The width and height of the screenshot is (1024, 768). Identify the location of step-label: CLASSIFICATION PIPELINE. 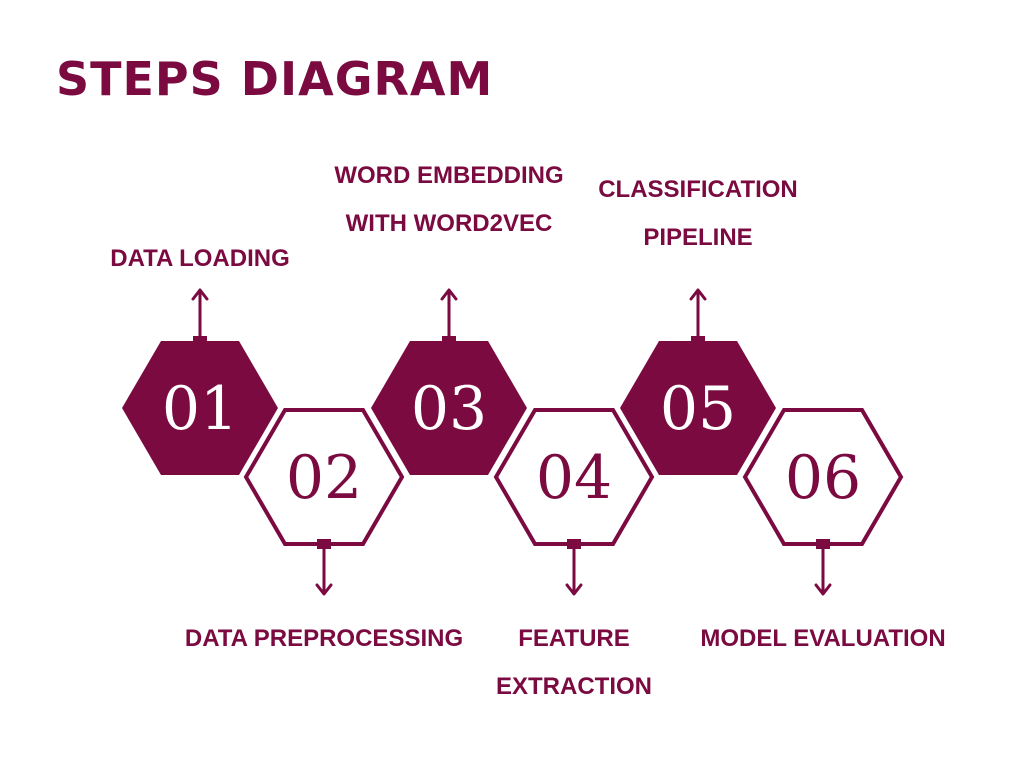
(698, 213).